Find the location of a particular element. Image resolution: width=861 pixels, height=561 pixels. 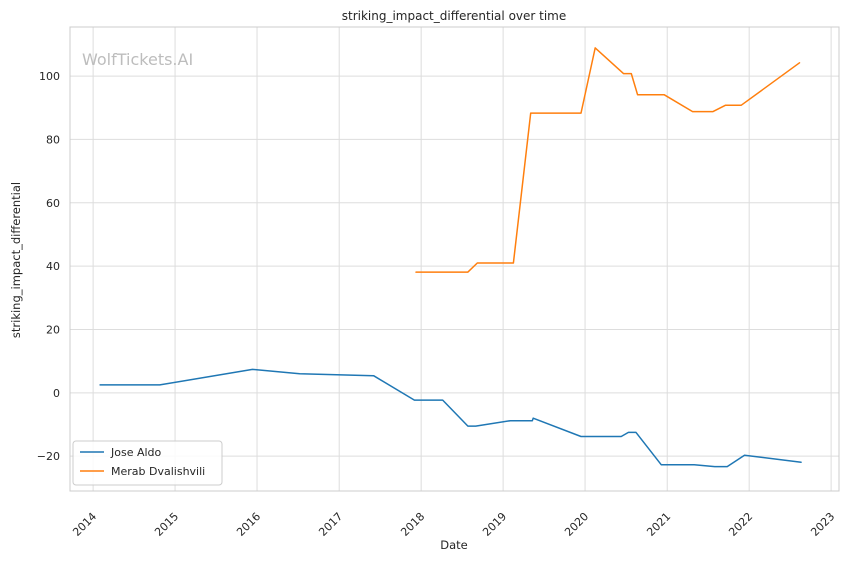

legend-label-merab-dvalishvili: Merab Dvalishvili is located at coordinates (158, 471).